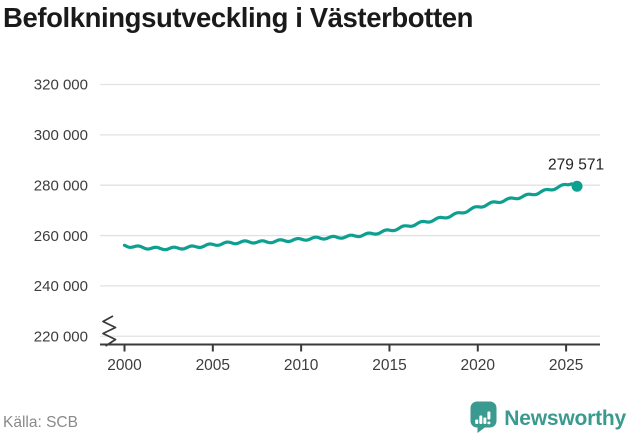  Describe the element at coordinates (213, 365) in the screenshot. I see `x-axis-tick-label: 2005` at that location.